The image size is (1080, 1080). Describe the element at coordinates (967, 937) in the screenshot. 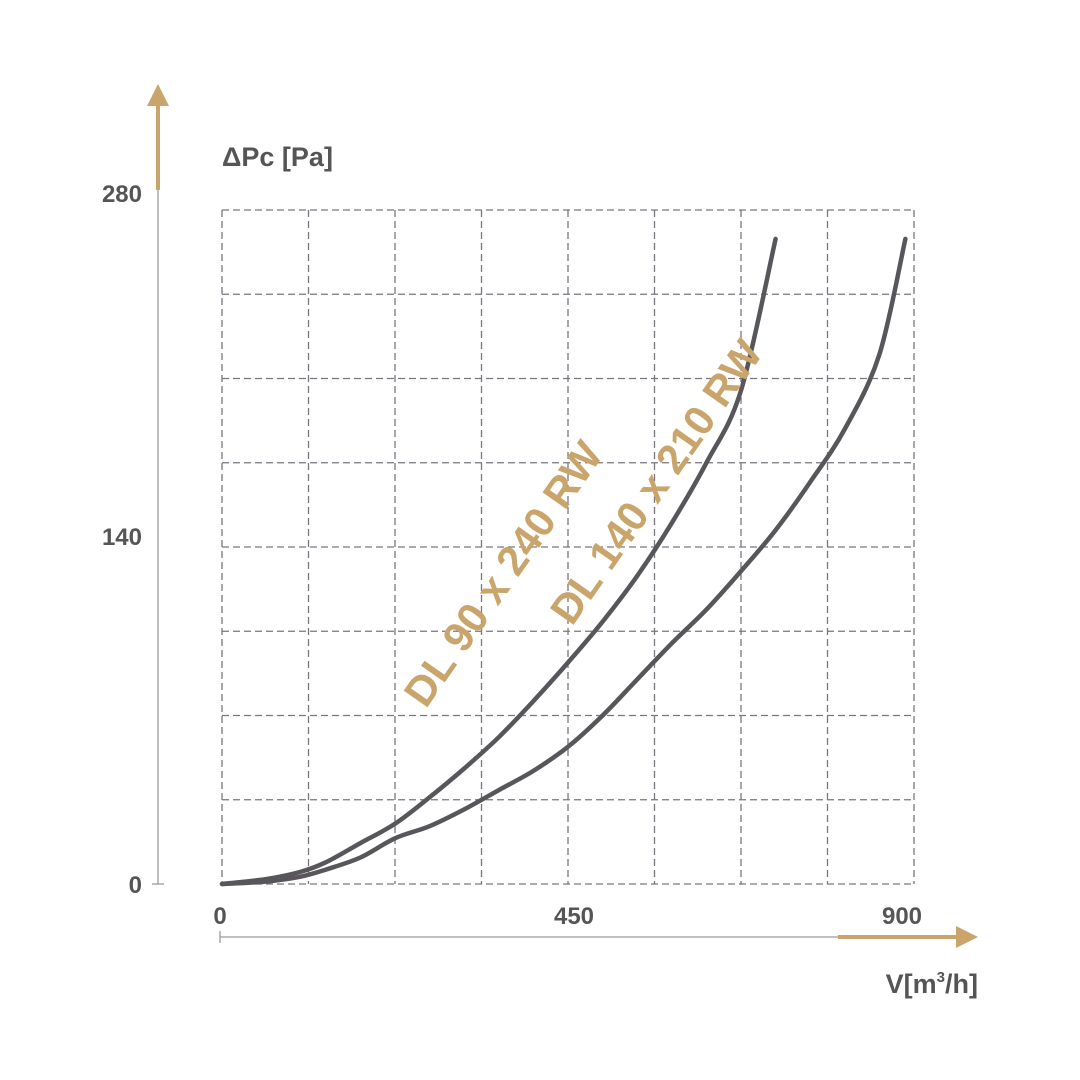

I see `x-axis-arrow-head` at that location.